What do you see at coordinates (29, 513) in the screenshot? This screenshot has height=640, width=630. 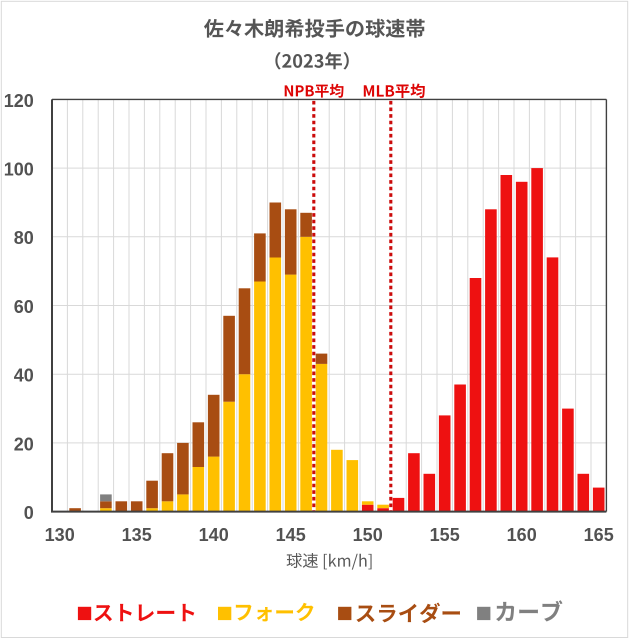 I see `svg-text: 0` at bounding box center [29, 513].